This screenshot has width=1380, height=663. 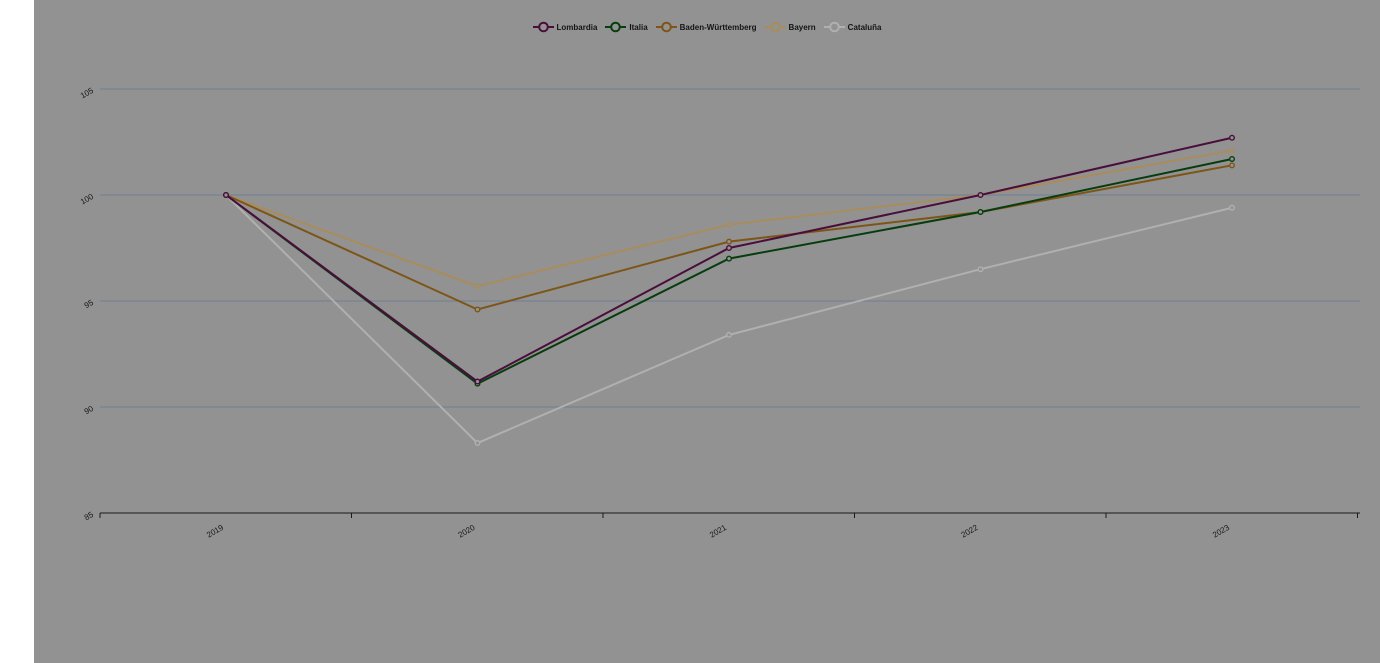 I want to click on legend-item: Lombardia, so click(x=565, y=27).